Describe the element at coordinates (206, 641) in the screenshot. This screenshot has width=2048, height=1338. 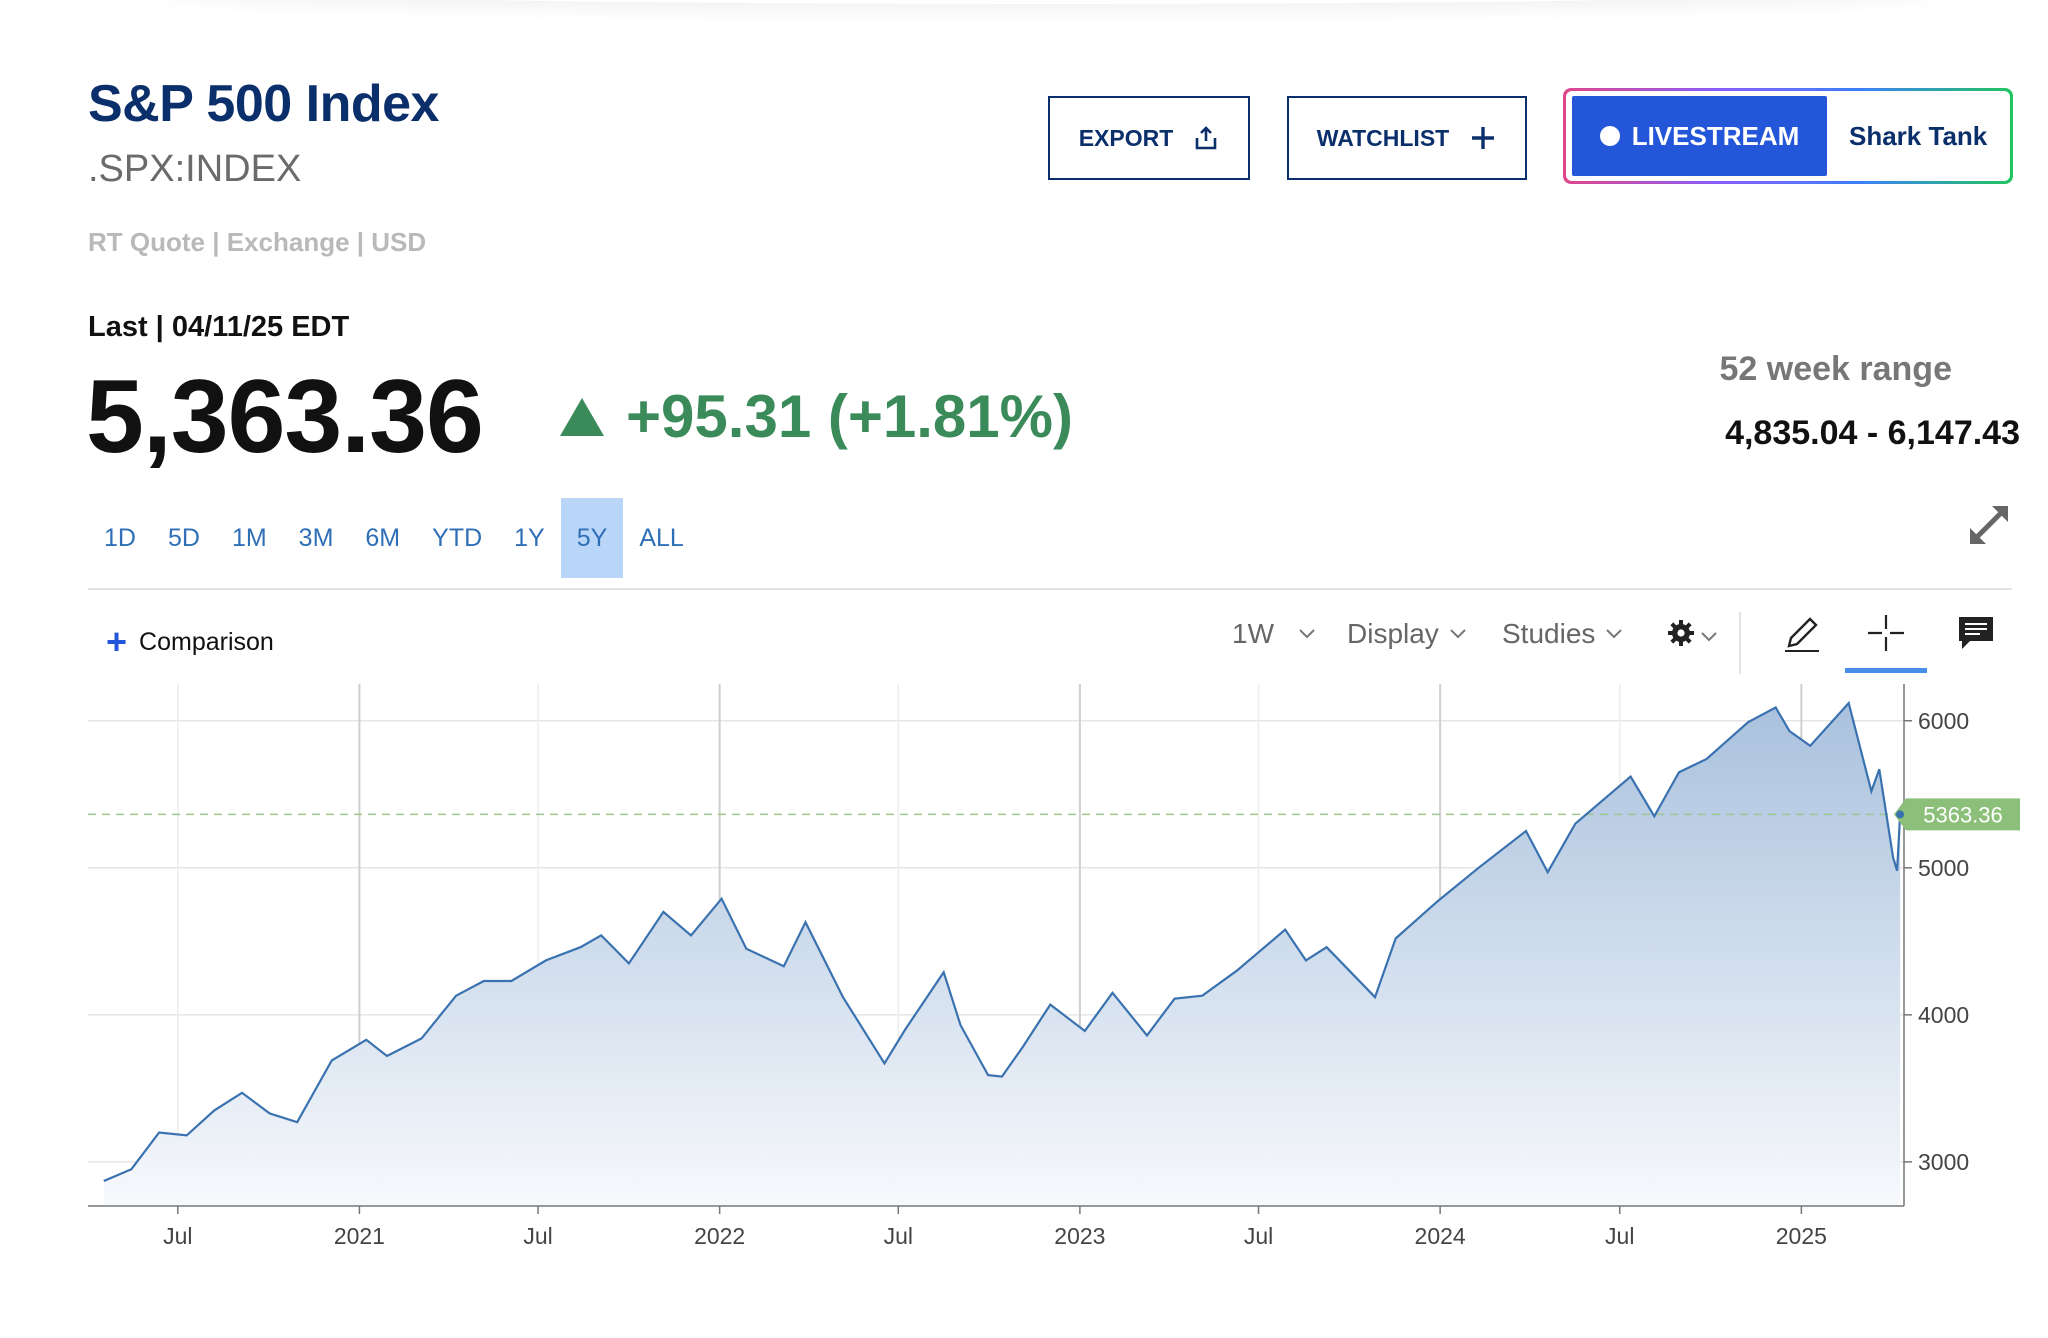
I see `comparison-label: Comparison` at that location.